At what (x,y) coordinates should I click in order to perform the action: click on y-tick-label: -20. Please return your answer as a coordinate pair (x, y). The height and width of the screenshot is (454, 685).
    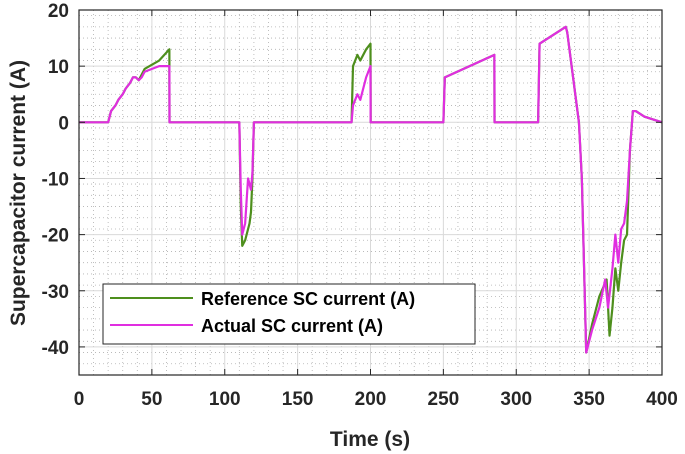
    Looking at the image, I should click on (55, 236).